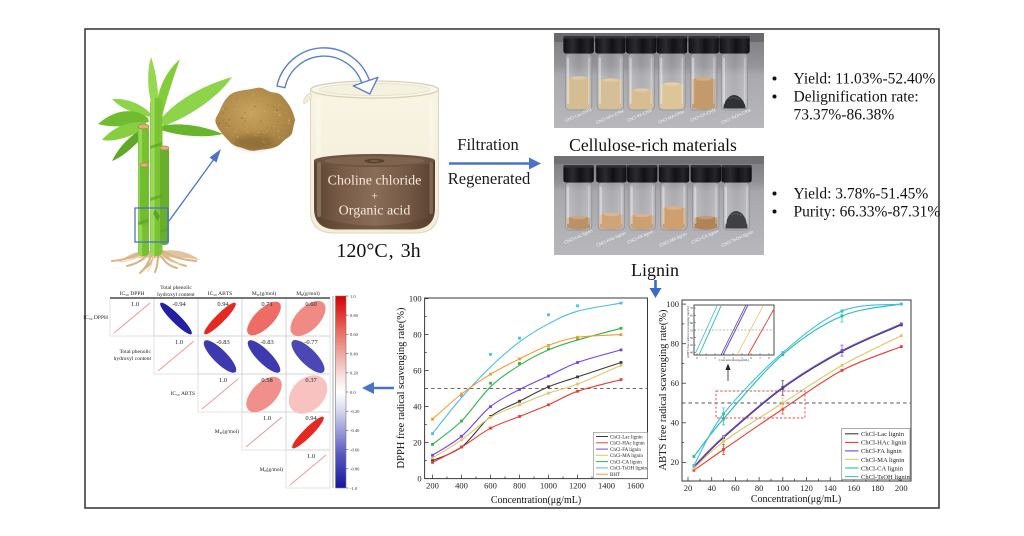 The height and width of the screenshot is (536, 1024). Describe the element at coordinates (355, 430) in the screenshot. I see `svg-text: -0.40` at that location.